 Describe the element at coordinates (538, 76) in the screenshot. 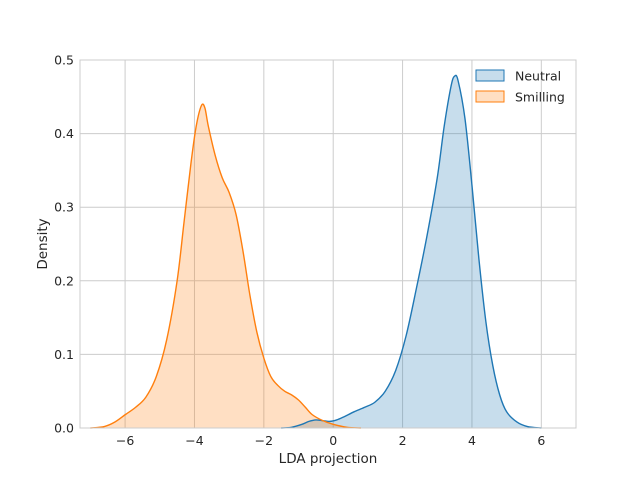

I see `legend-label-neutral: Neutral` at that location.